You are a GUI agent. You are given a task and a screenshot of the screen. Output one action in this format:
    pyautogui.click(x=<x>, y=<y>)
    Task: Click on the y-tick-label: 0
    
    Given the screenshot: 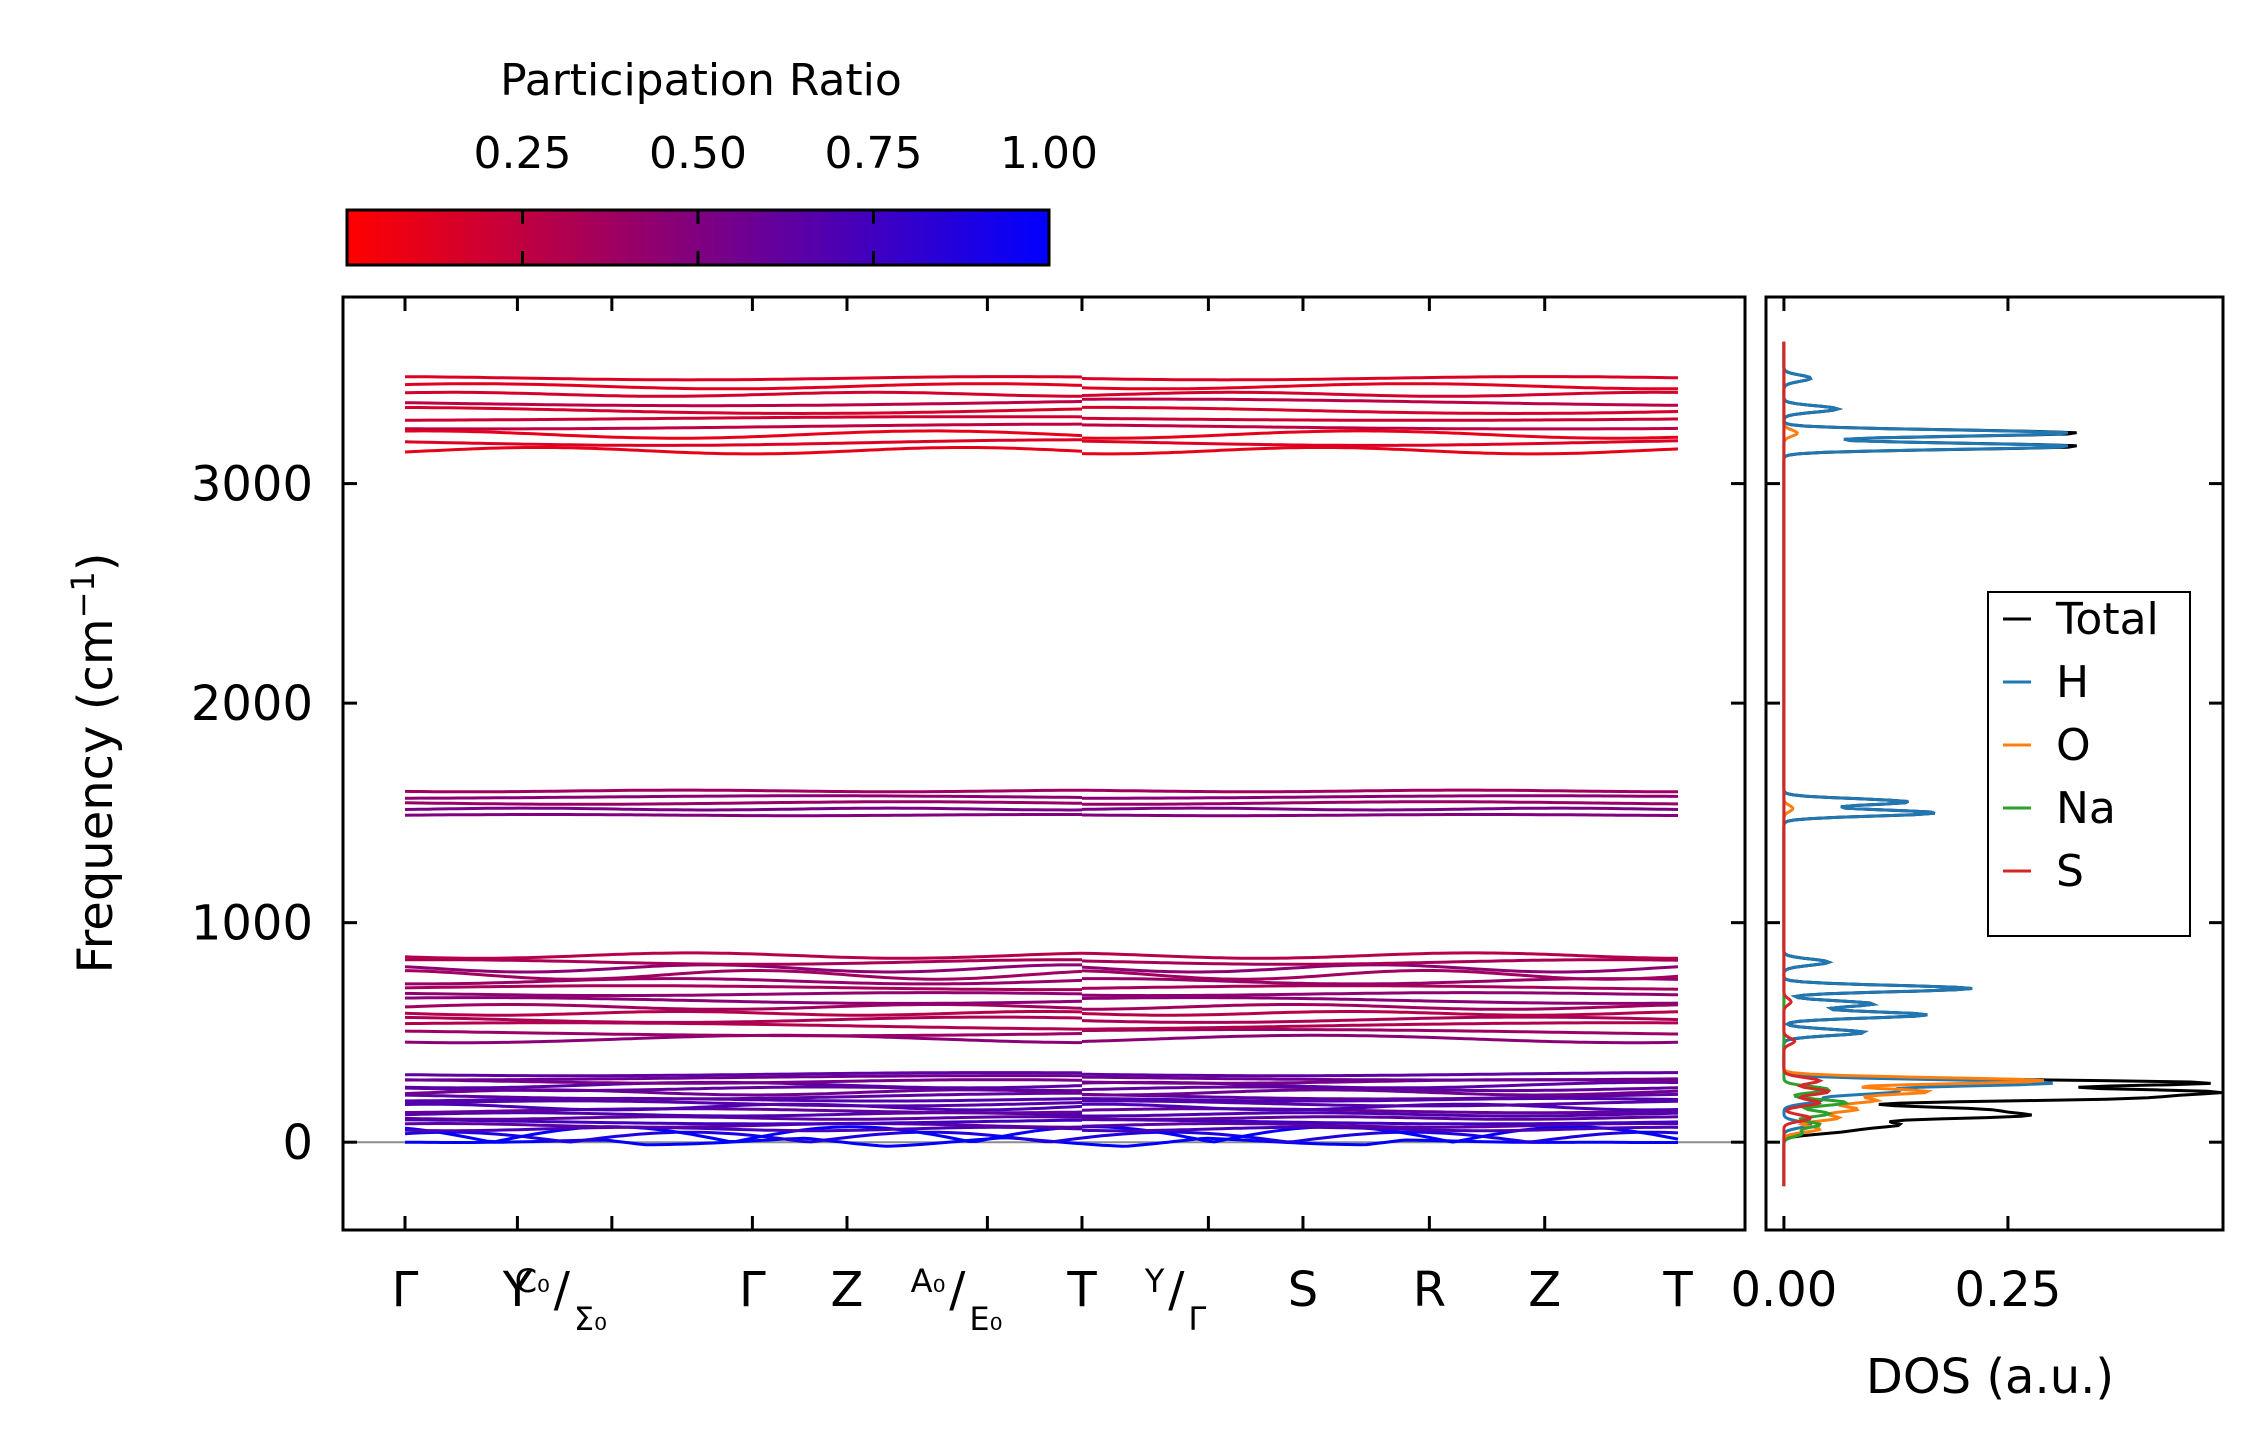 What is the action you would take?
    pyautogui.click(x=297, y=1143)
    